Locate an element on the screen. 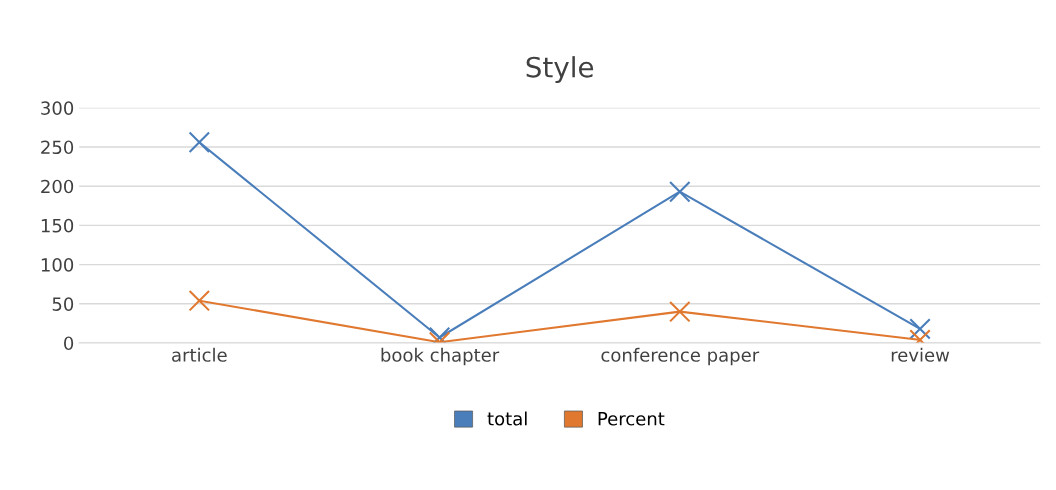 This screenshot has width=1056, height=490. y-tick-label: 50 is located at coordinates (63, 304).